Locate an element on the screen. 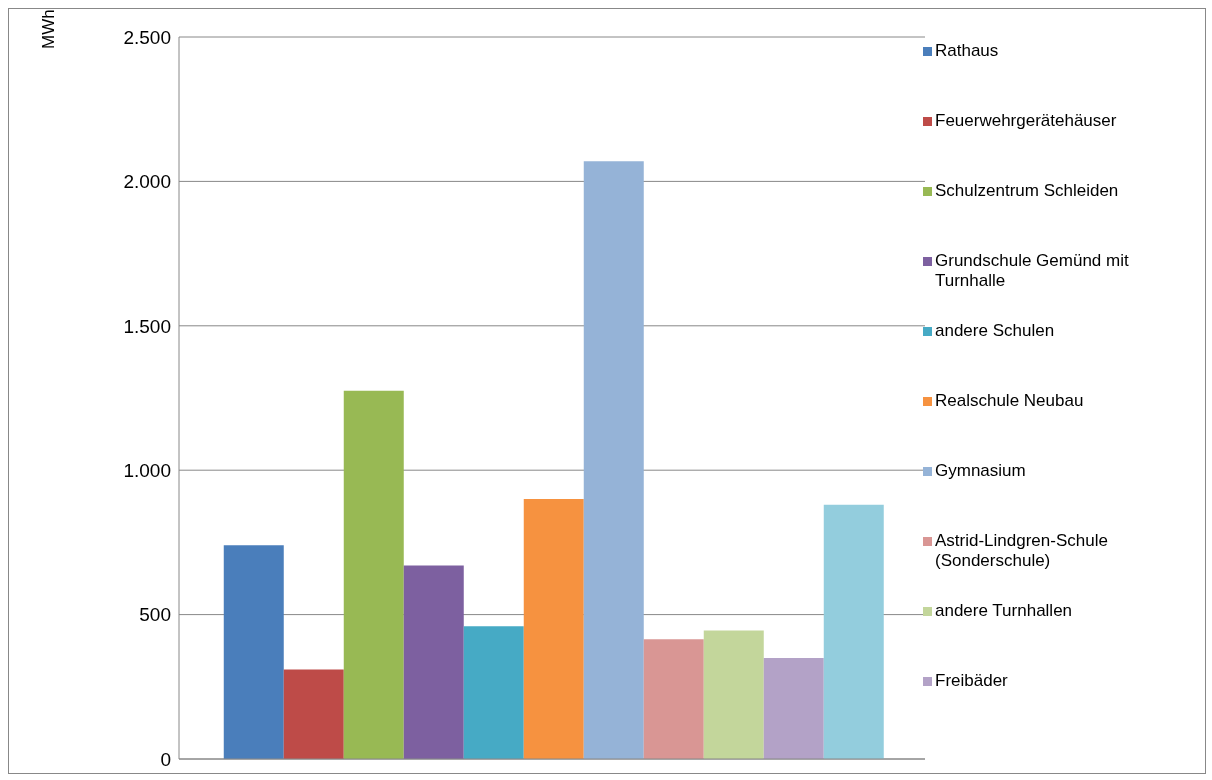 The image size is (1212, 780). legend-label: Gymnasium is located at coordinates (980, 471).